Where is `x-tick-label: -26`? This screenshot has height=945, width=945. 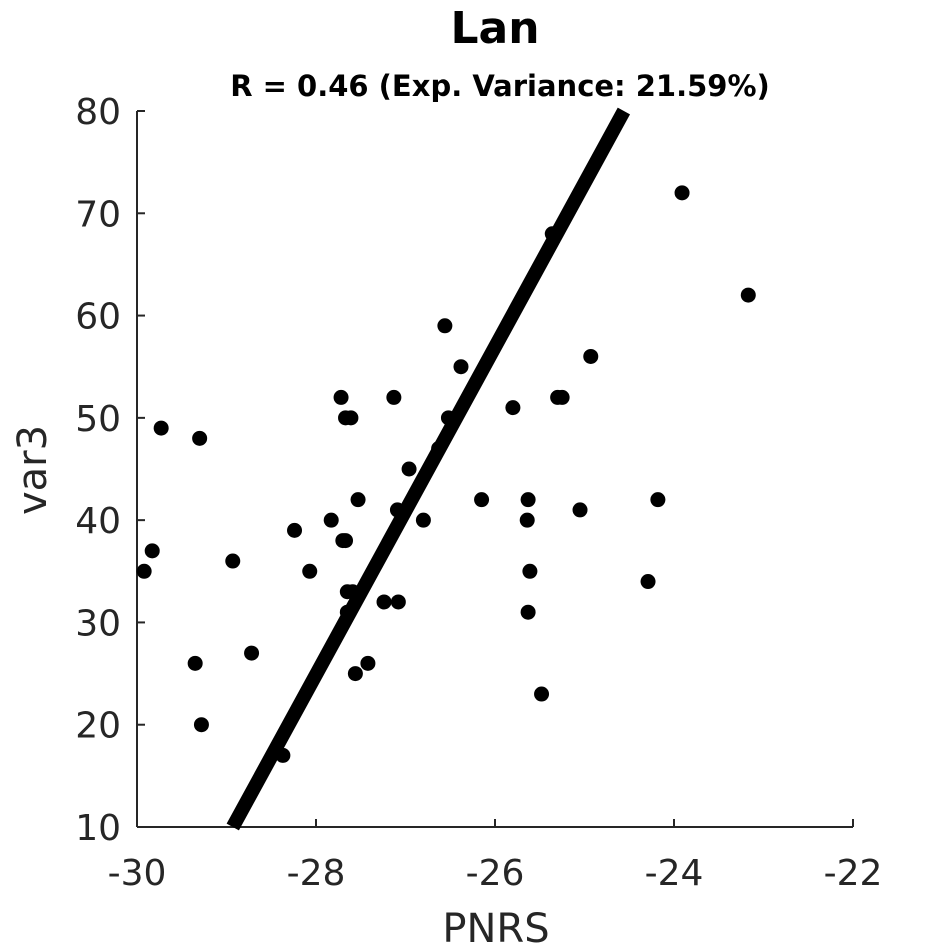 x-tick-label: -26 is located at coordinates (495, 873).